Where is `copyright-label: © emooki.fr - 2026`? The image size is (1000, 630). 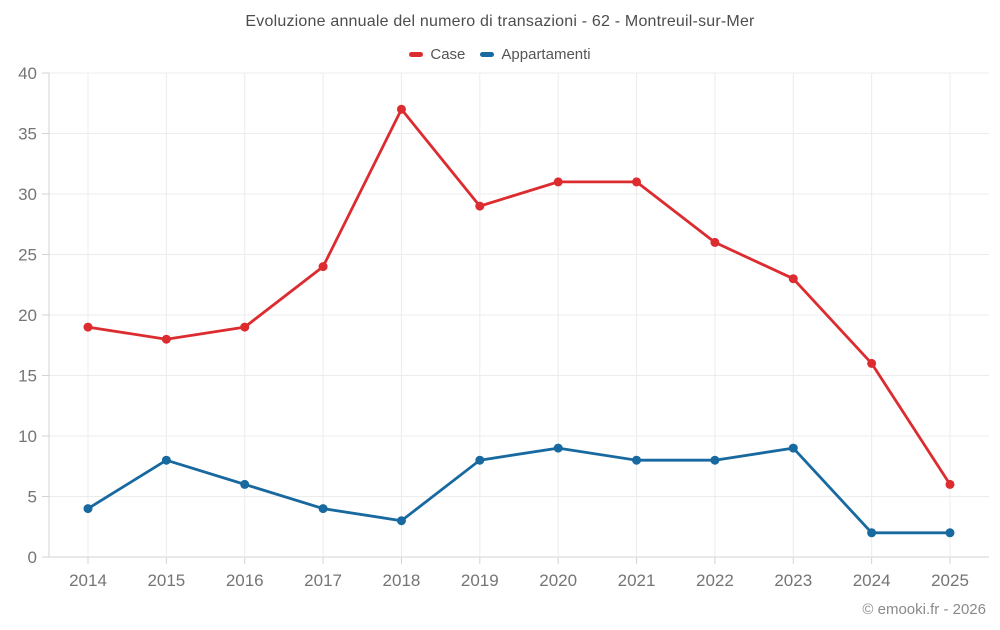 copyright-label: © emooki.fr - 2026 is located at coordinates (924, 609).